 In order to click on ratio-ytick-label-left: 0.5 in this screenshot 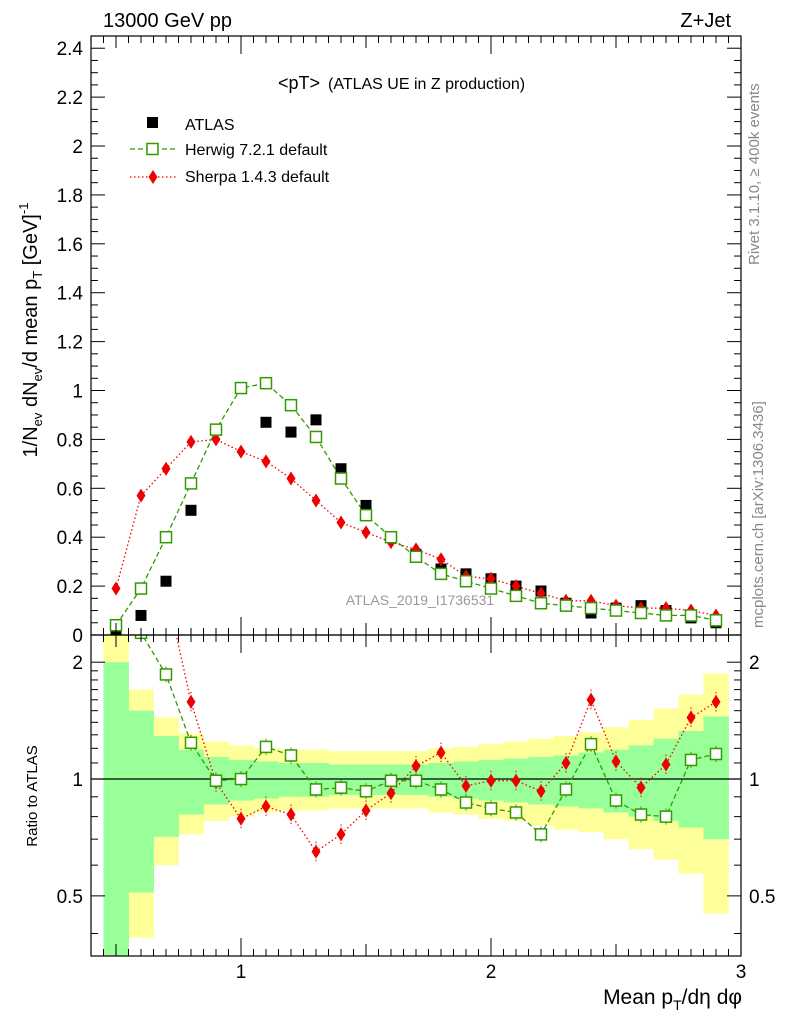, I will do `click(70, 897)`.